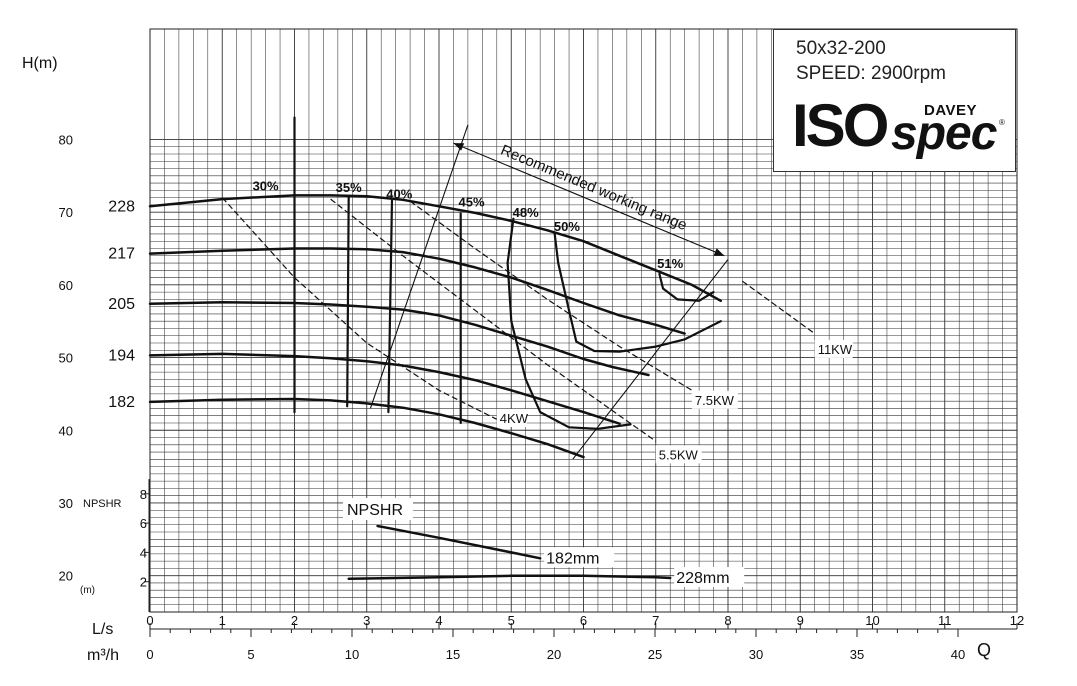 This screenshot has height=686, width=1077. I want to click on ls-tick-label: 2, so click(294, 620).